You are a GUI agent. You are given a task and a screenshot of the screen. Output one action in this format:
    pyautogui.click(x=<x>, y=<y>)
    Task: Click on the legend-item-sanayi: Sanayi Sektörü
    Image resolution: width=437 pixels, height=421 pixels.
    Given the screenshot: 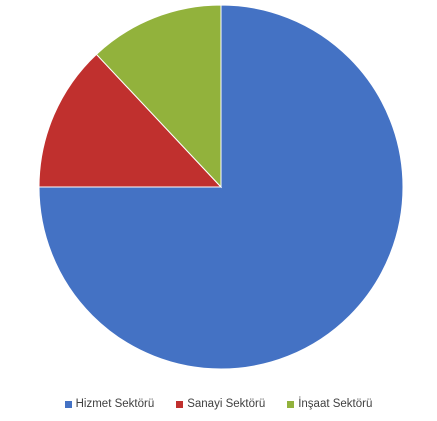 What is the action you would take?
    pyautogui.click(x=220, y=404)
    